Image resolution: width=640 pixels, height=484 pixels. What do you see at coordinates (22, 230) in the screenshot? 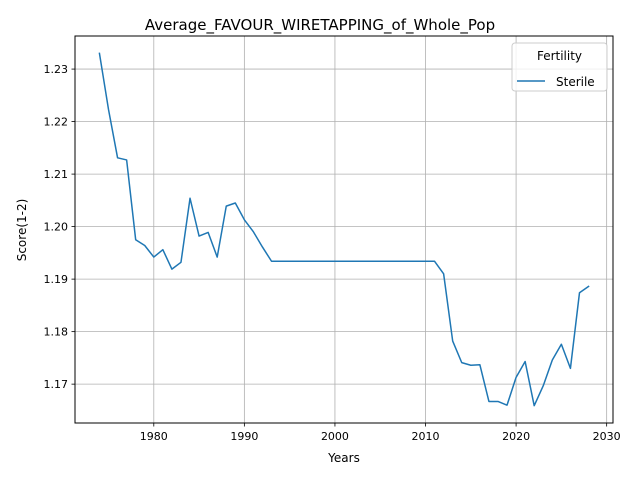
I see `y-axis-label: Score(1-2)` at bounding box center [22, 230].